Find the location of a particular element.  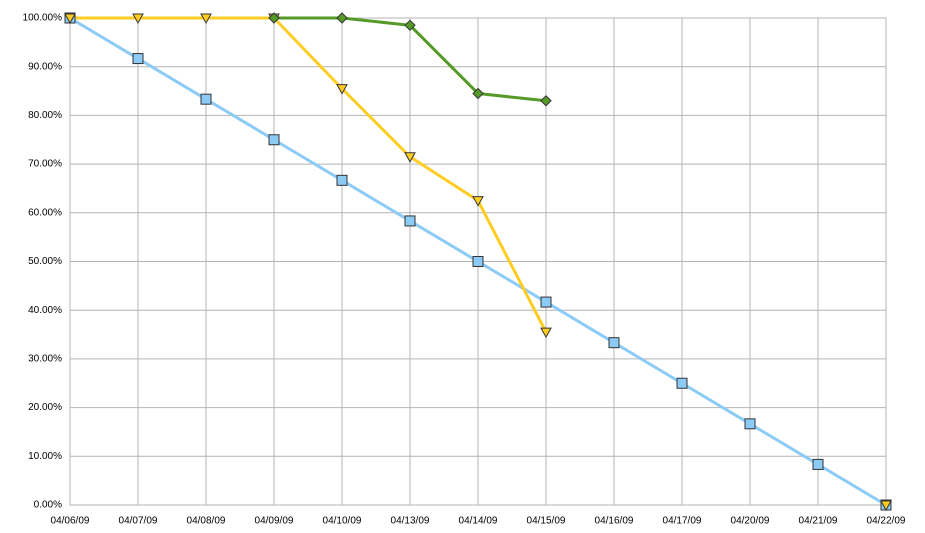

y-tick-label: 30.00% is located at coordinates (45, 359).